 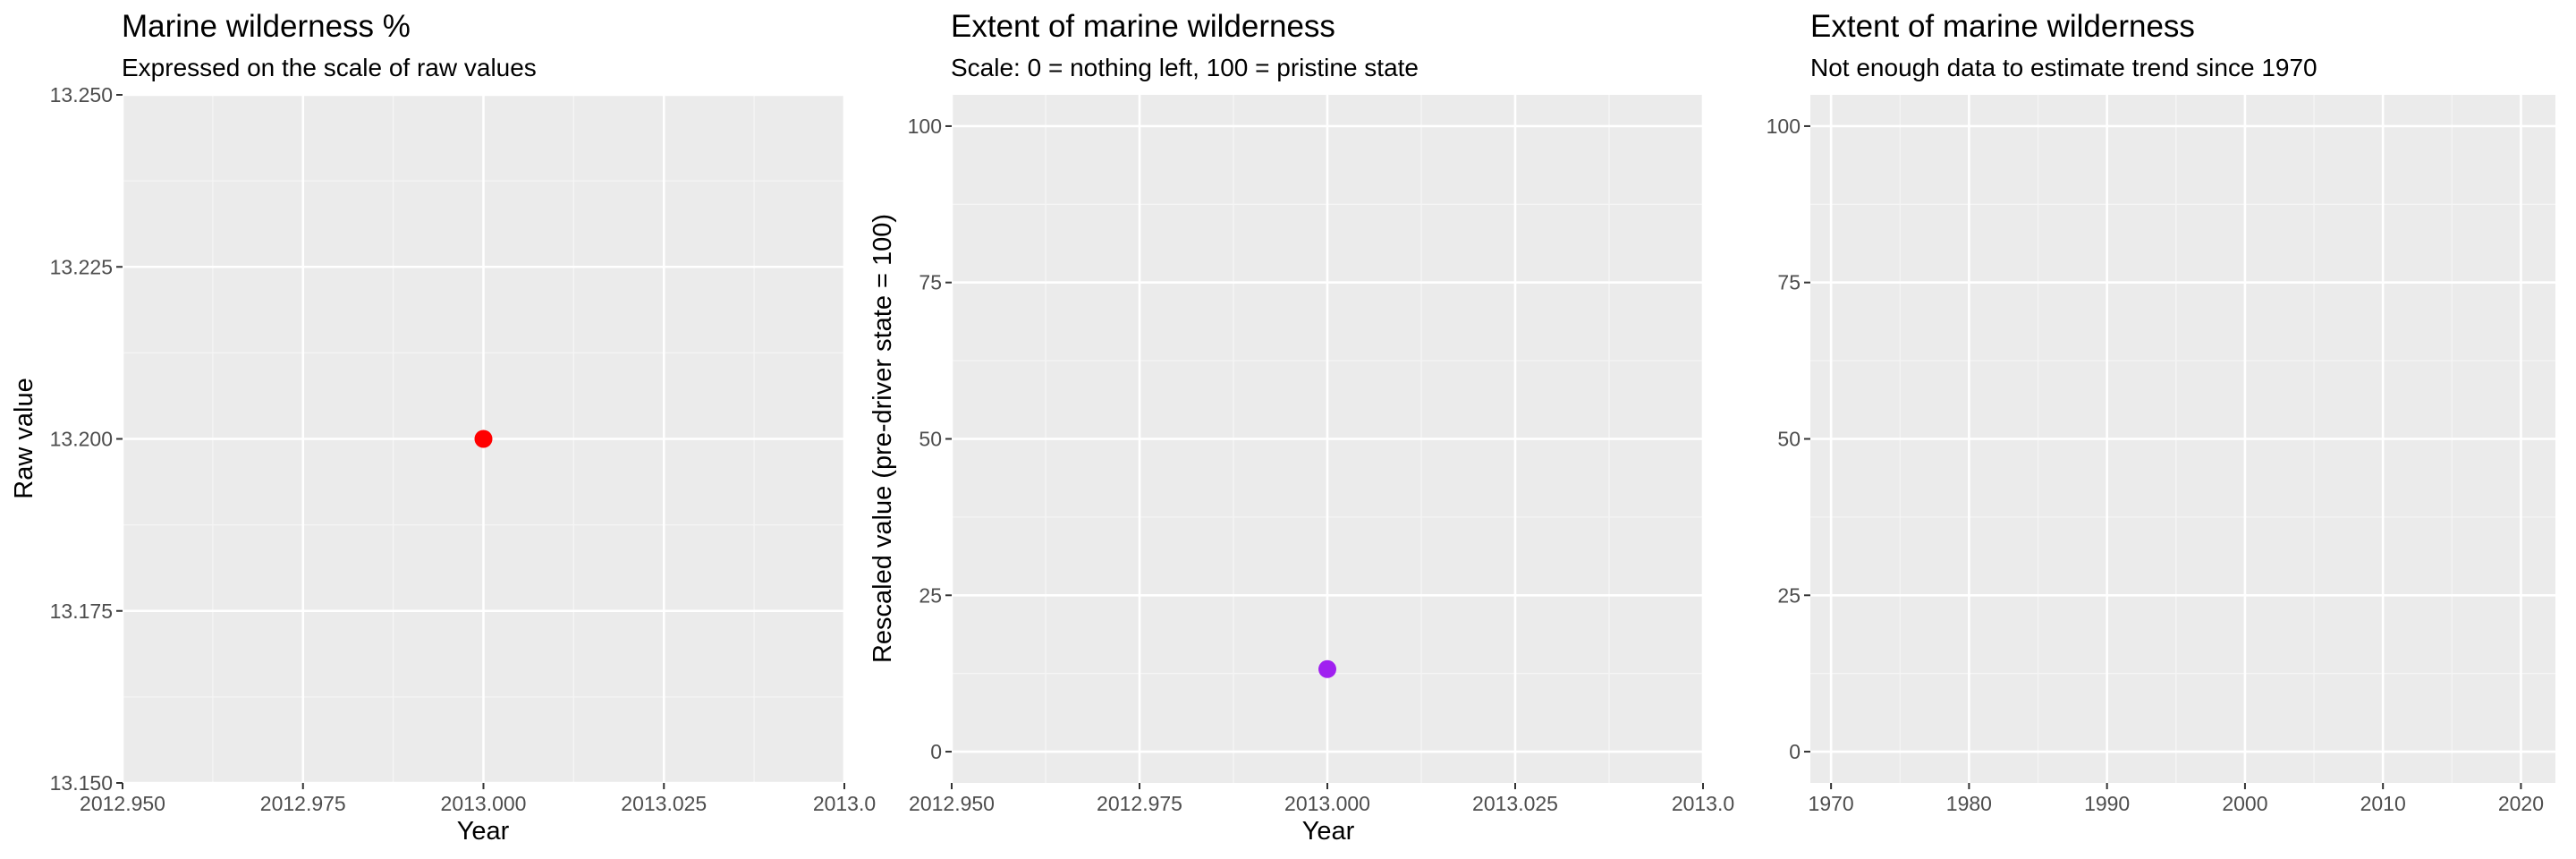 What do you see at coordinates (81, 783) in the screenshot?
I see `y-tick-label: 13.150` at bounding box center [81, 783].